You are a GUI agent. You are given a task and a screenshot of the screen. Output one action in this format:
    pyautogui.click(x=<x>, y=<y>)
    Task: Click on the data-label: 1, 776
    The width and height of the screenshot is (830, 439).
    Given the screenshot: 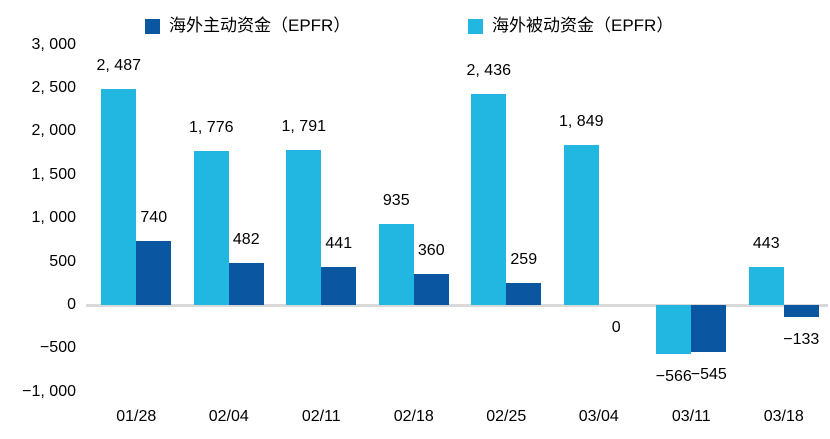 What is the action you would take?
    pyautogui.click(x=211, y=127)
    